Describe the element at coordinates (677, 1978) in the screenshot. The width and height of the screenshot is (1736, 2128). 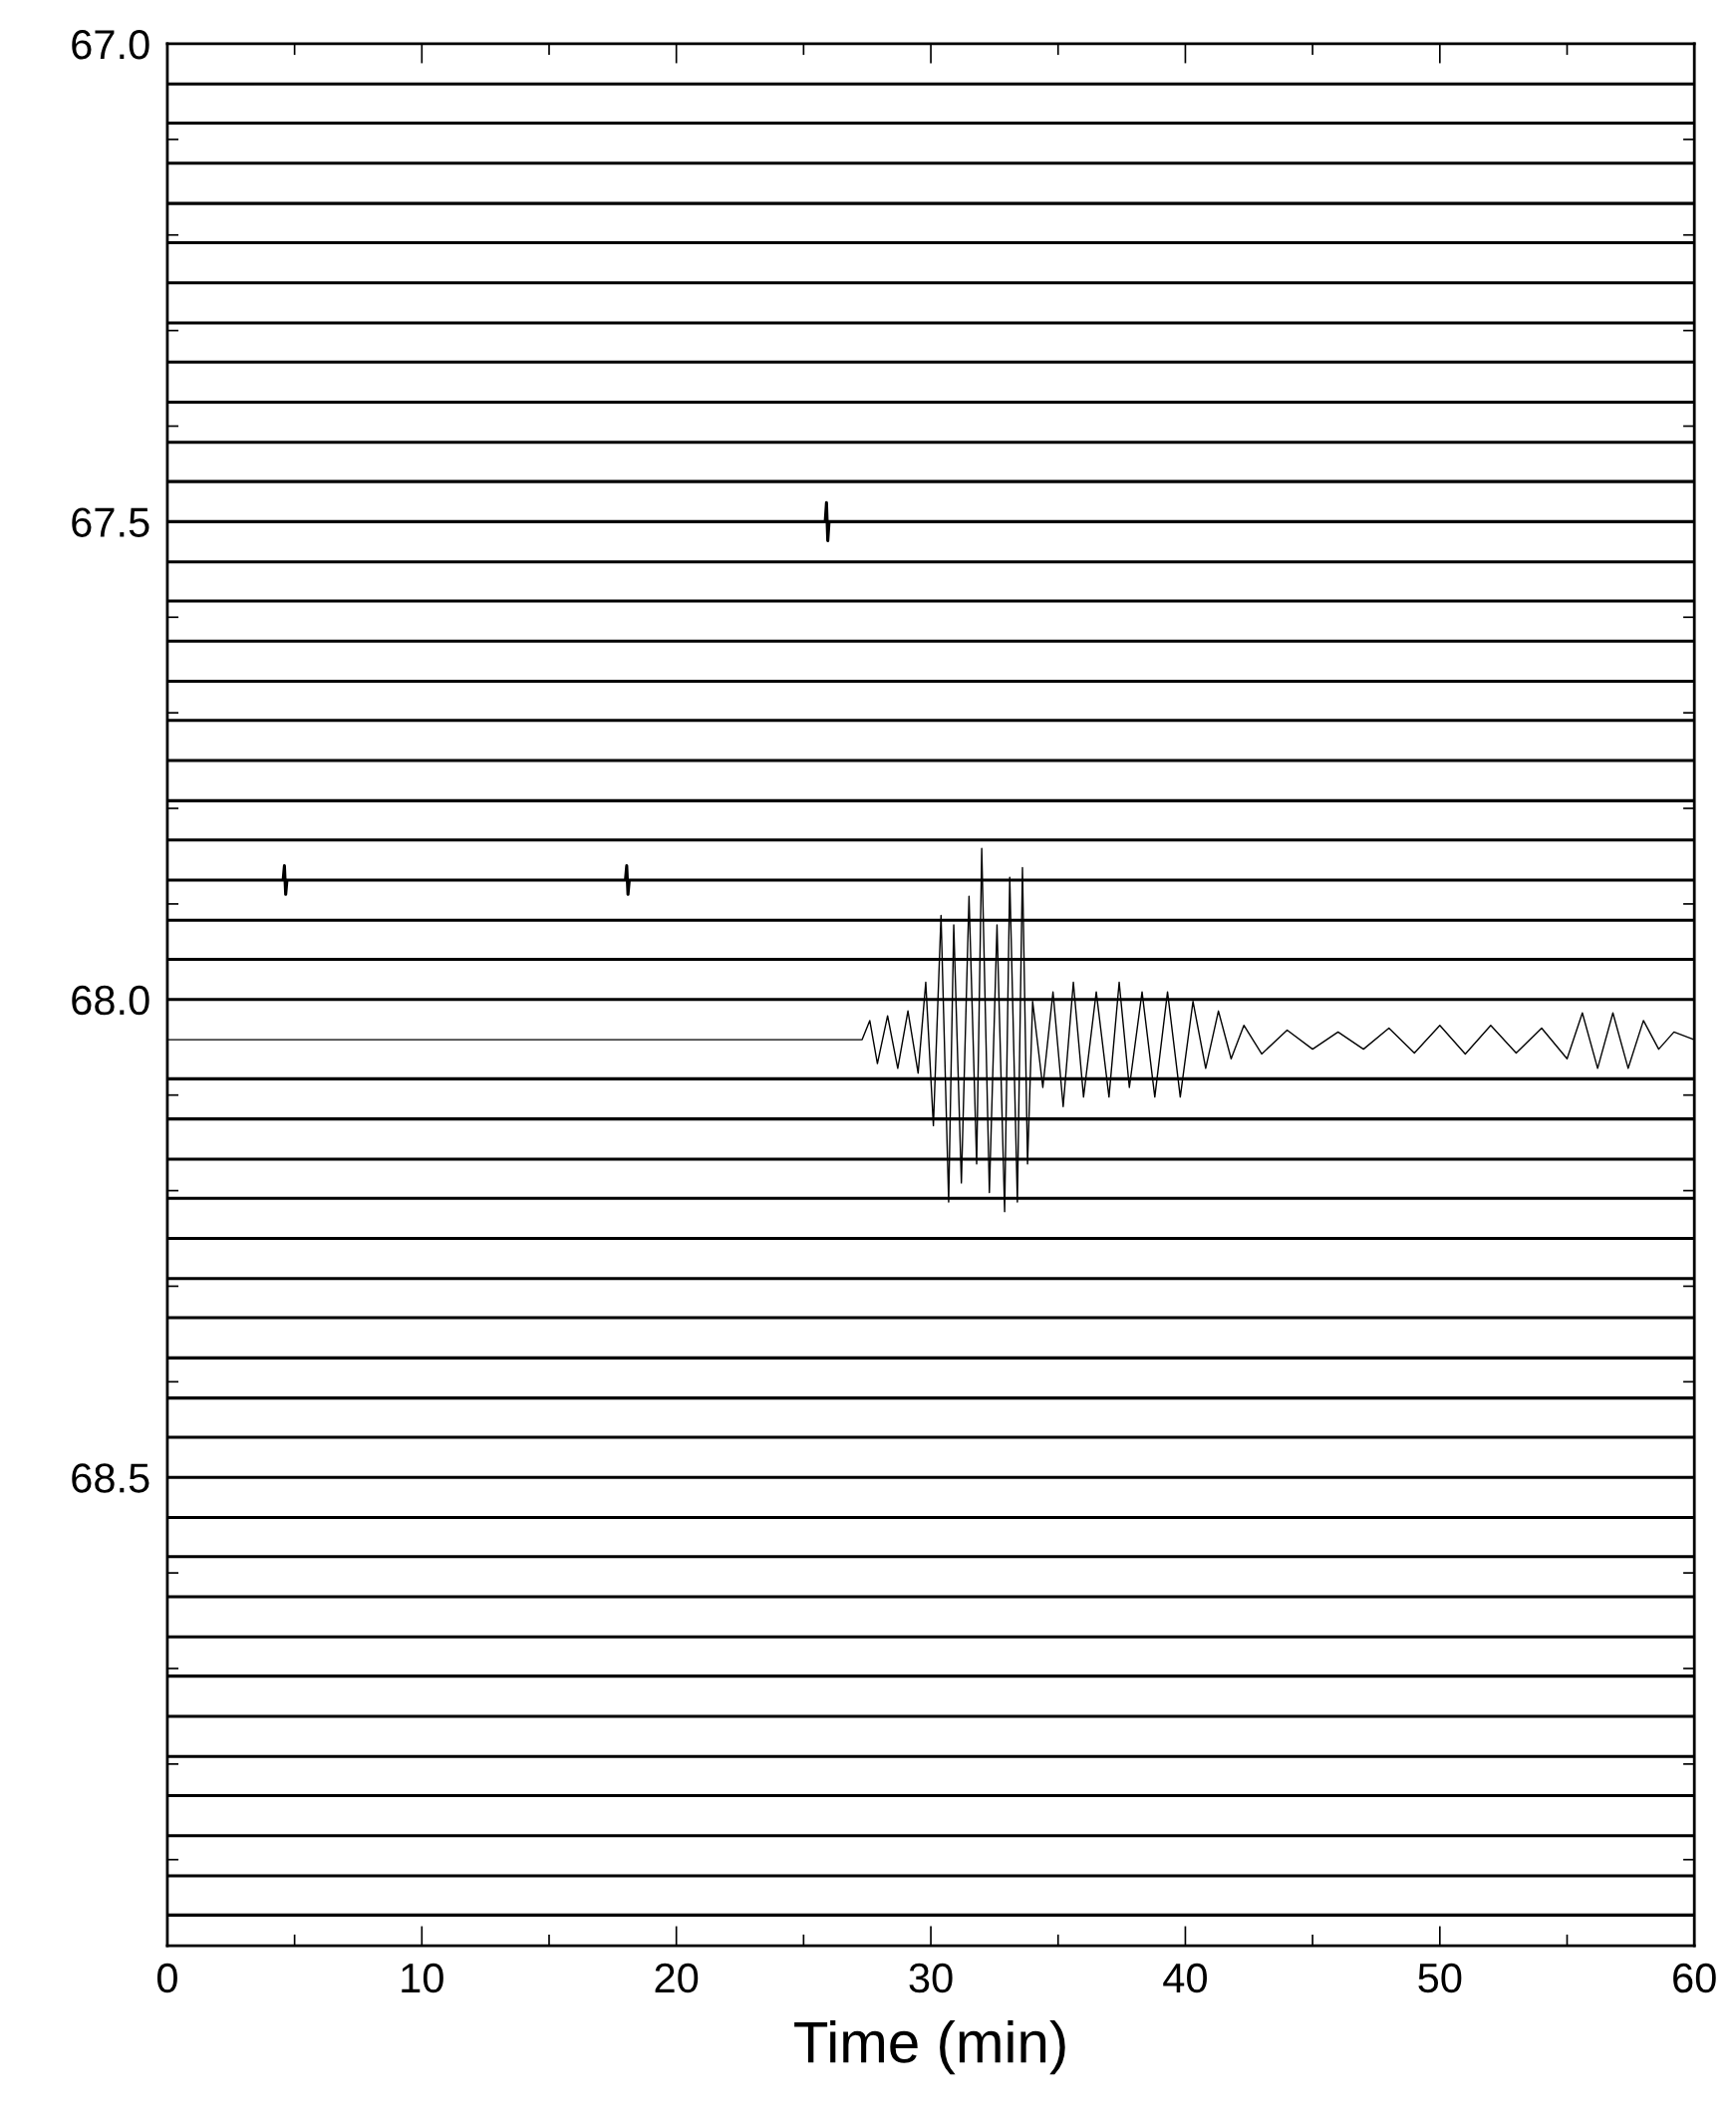
I see `x-tick-label: 20` at that location.